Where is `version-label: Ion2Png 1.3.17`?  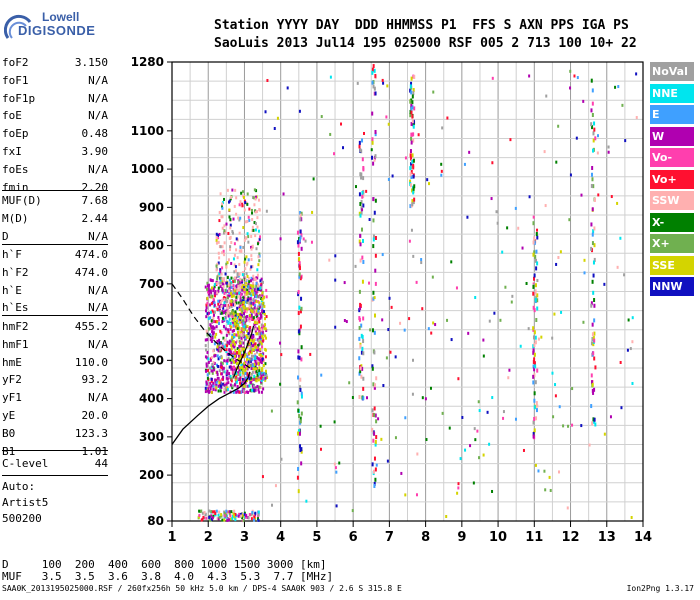
version-label: Ion2Png 1.3.17 is located at coordinates (660, 588).